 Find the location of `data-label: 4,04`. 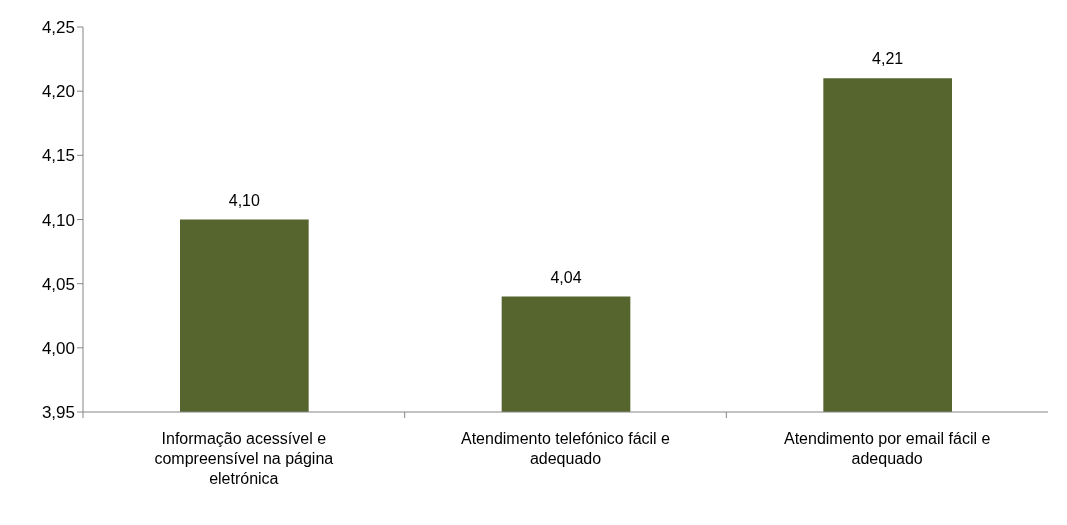

data-label: 4,04 is located at coordinates (566, 277).